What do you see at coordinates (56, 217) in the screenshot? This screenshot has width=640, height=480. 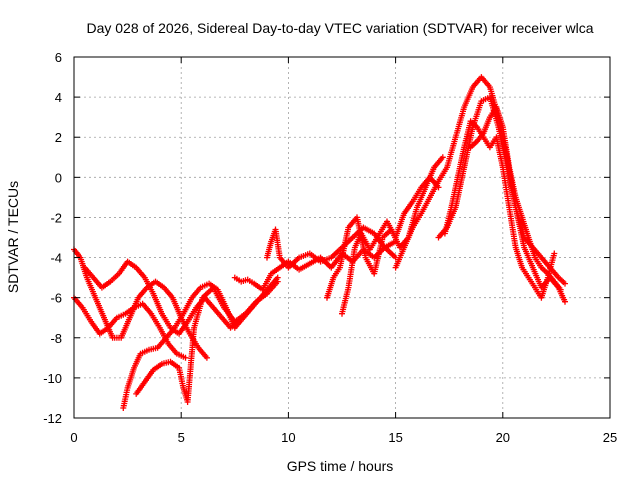 I see `y-tick-label: -2` at bounding box center [56, 217].